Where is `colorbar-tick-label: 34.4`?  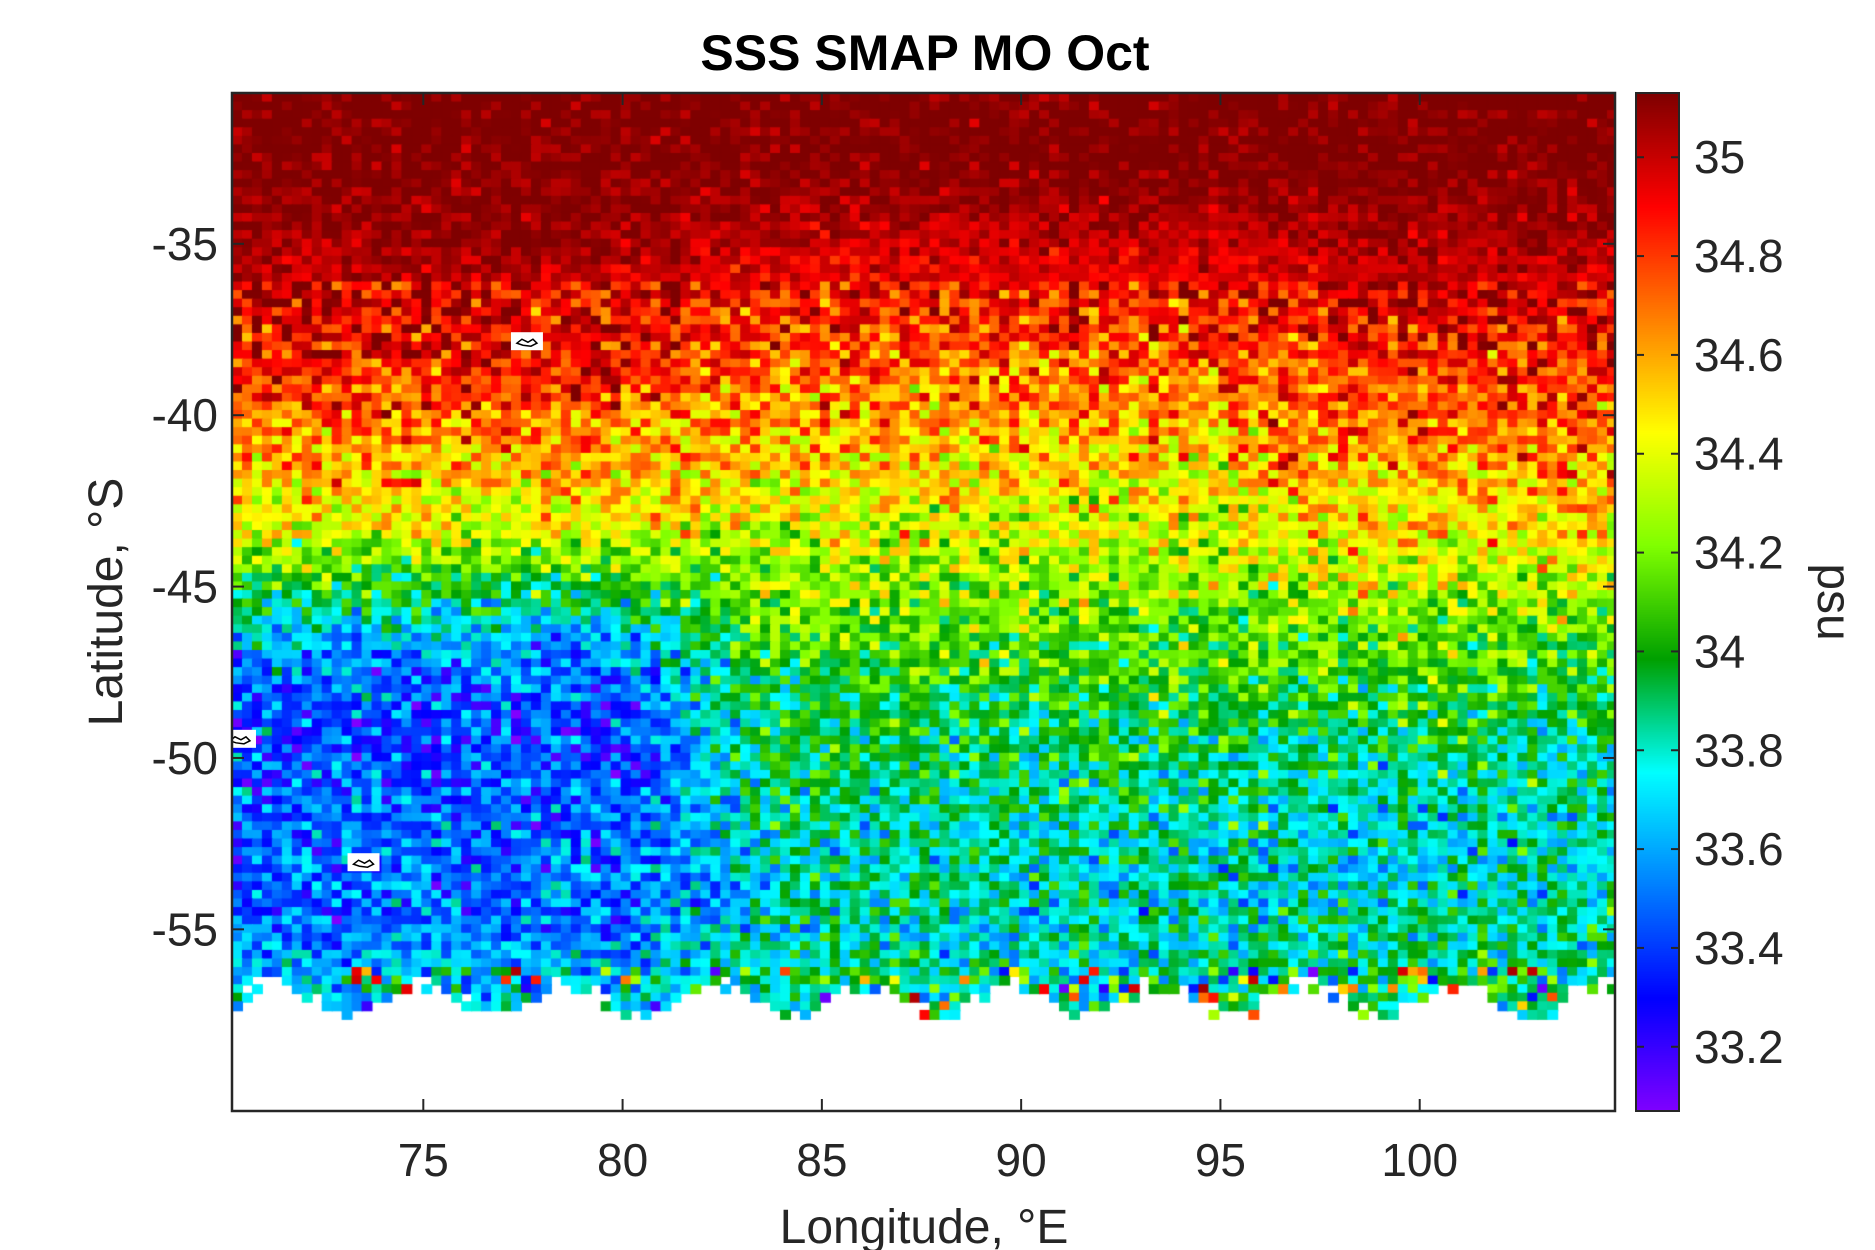
colorbar-tick-label: 34.4 is located at coordinates (1739, 454).